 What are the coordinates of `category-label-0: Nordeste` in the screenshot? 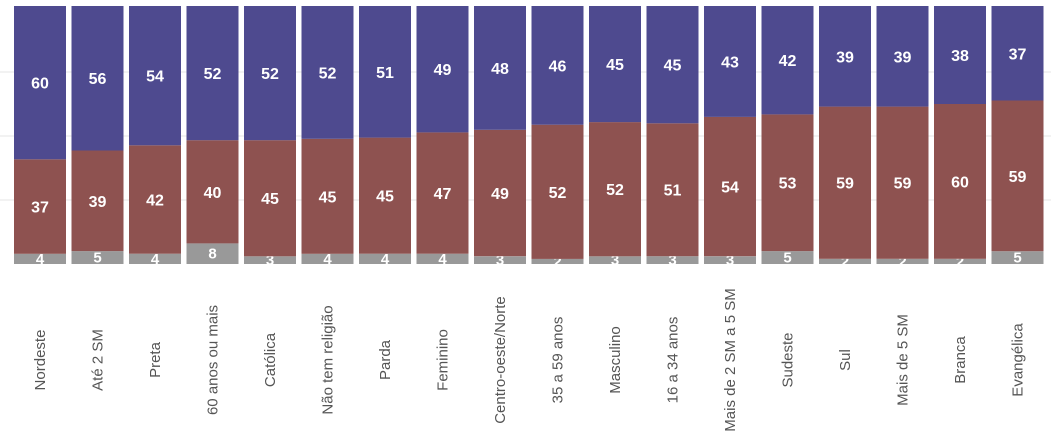 It's located at (40, 360).